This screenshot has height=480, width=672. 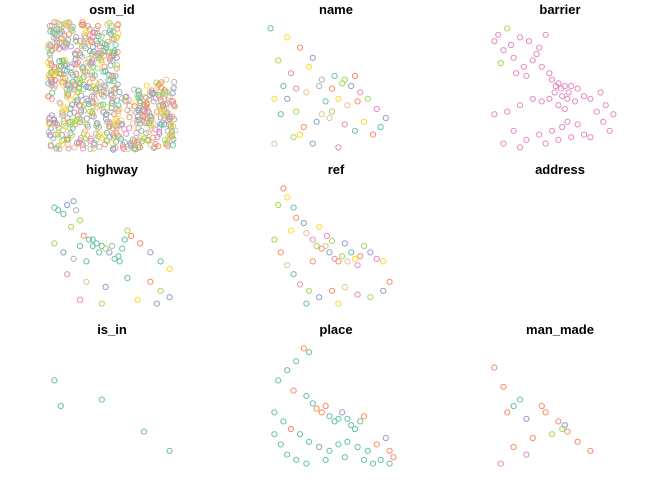 What do you see at coordinates (336, 169) in the screenshot?
I see `panel-title: ref` at bounding box center [336, 169].